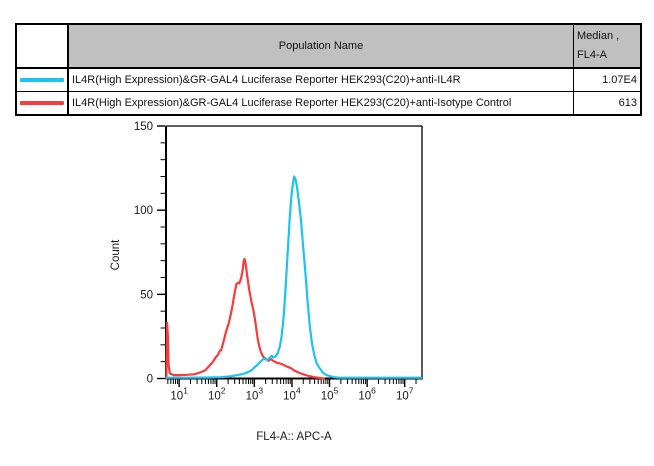 The height and width of the screenshot is (466, 654). What do you see at coordinates (330, 394) in the screenshot?
I see `x-axis-tick-label: 10⁵` at bounding box center [330, 394].